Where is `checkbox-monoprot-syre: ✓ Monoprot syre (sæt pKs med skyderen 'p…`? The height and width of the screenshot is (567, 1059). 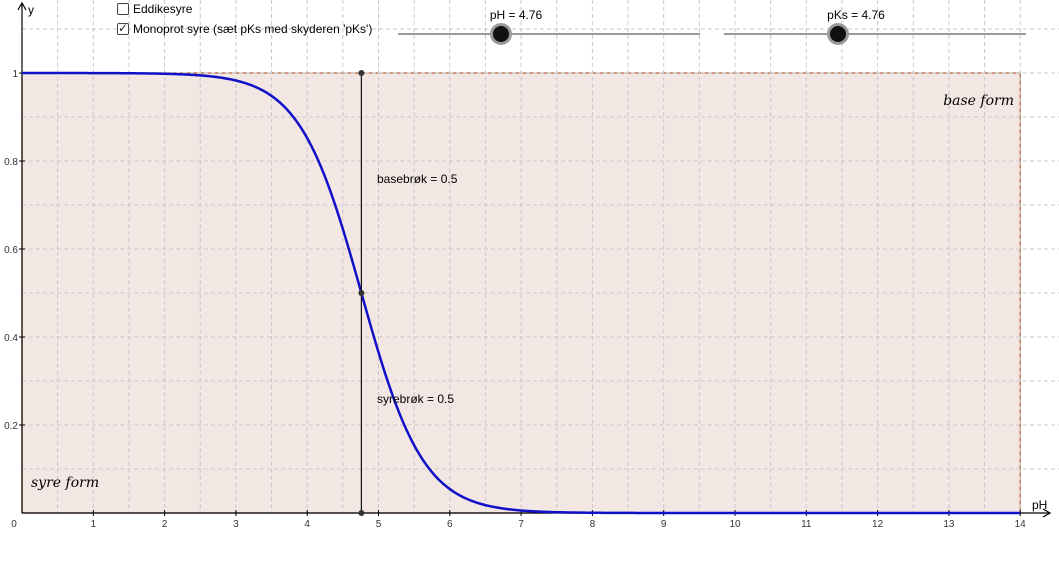 checkbox-monoprot-syre: ✓ Monoprot syre (sæt pKs med skyderen 'p… is located at coordinates (245, 28).